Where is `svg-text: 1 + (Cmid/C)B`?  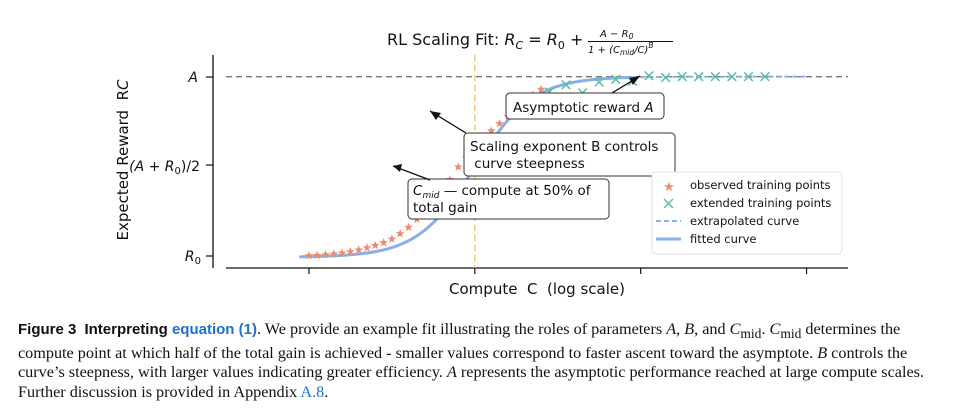
svg-text: 1 + (Cmid/C)B is located at coordinates (621, 49).